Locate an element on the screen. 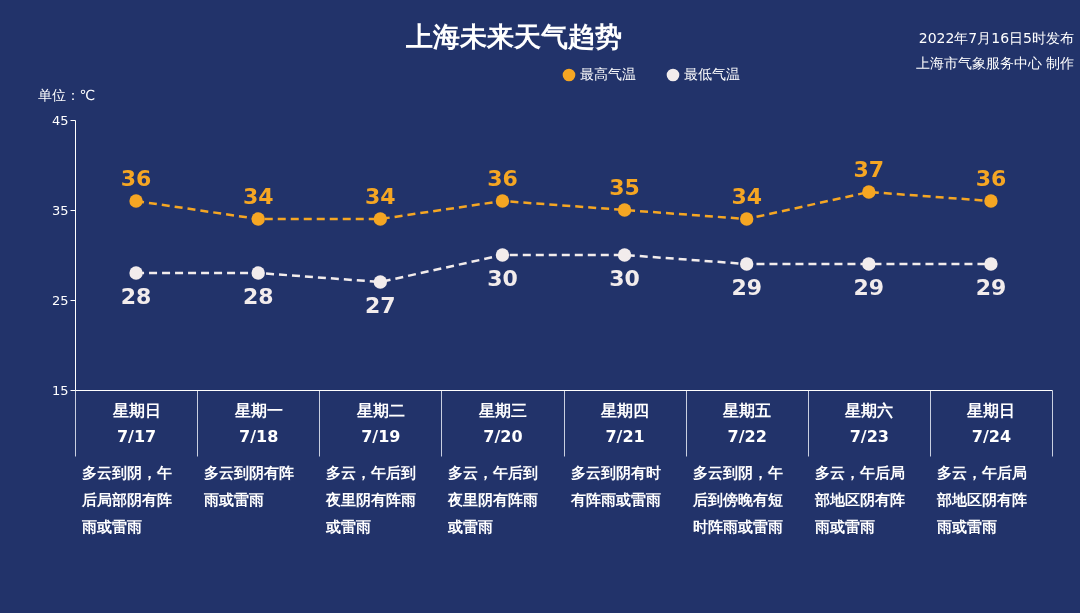 The image size is (1080, 613). x-tick-label: 星期五 7/22 is located at coordinates (747, 423).